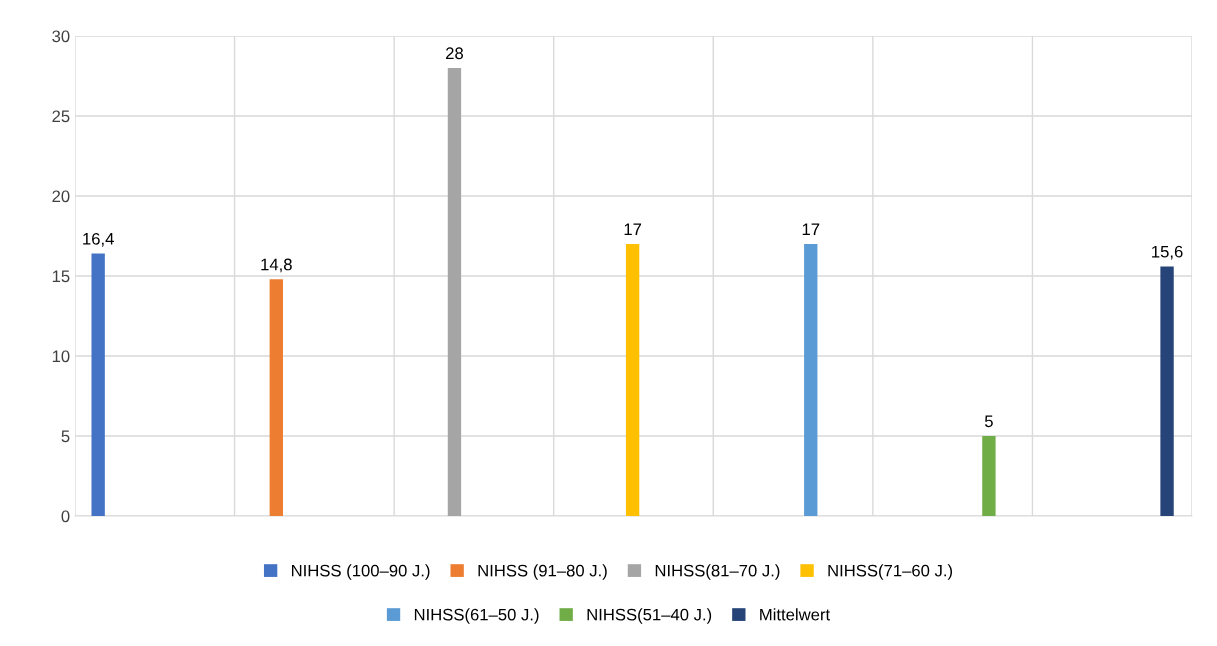 The image size is (1217, 646). Describe the element at coordinates (795, 614) in the screenshot. I see `legend-label: Mittelwert` at that location.